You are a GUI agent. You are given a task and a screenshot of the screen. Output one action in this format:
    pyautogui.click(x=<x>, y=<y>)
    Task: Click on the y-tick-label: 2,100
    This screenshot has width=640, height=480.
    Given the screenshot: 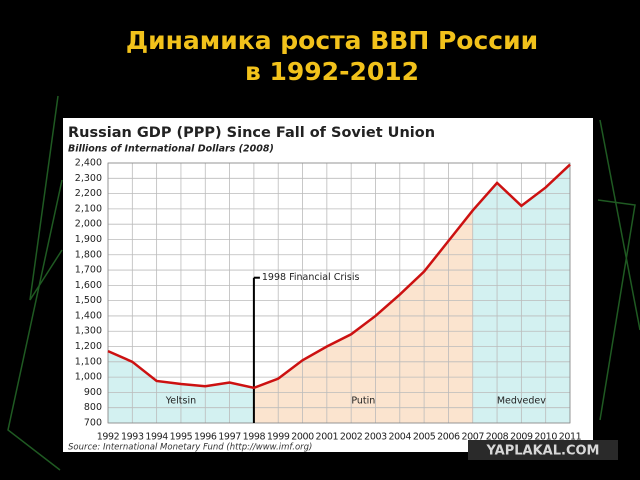 What is the action you would take?
    pyautogui.click(x=88, y=208)
    